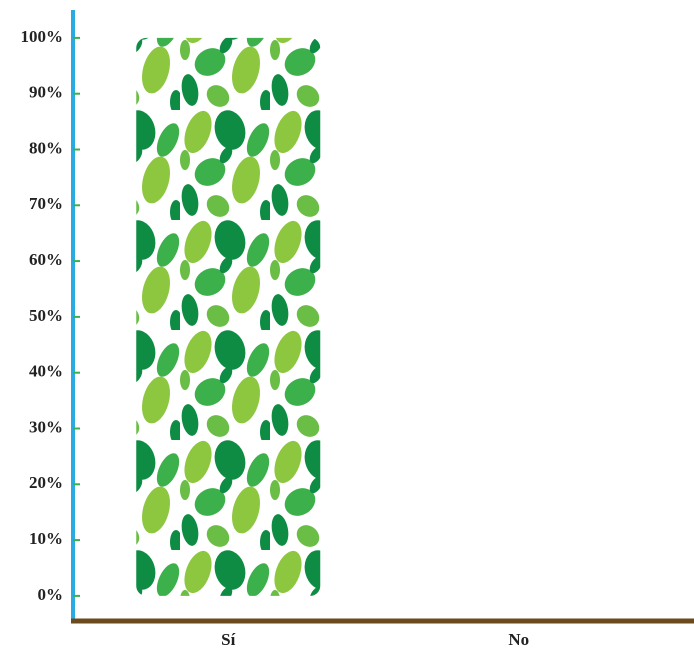 Image resolution: width=694 pixels, height=651 pixels. Describe the element at coordinates (42, 36) in the screenshot. I see `y-tick-label: 100%` at that location.